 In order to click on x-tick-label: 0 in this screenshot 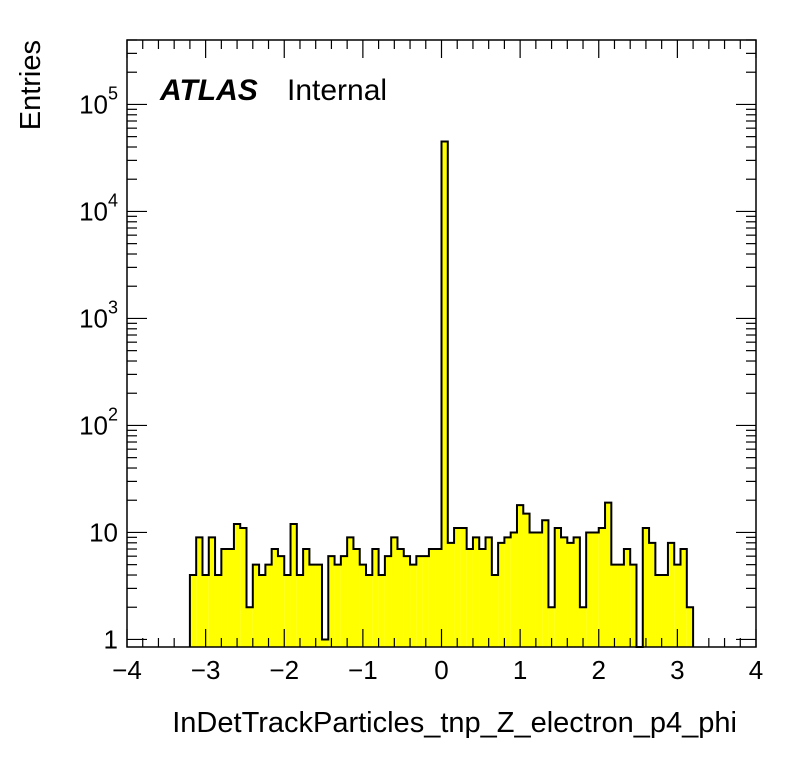, I will do `click(441, 670)`.